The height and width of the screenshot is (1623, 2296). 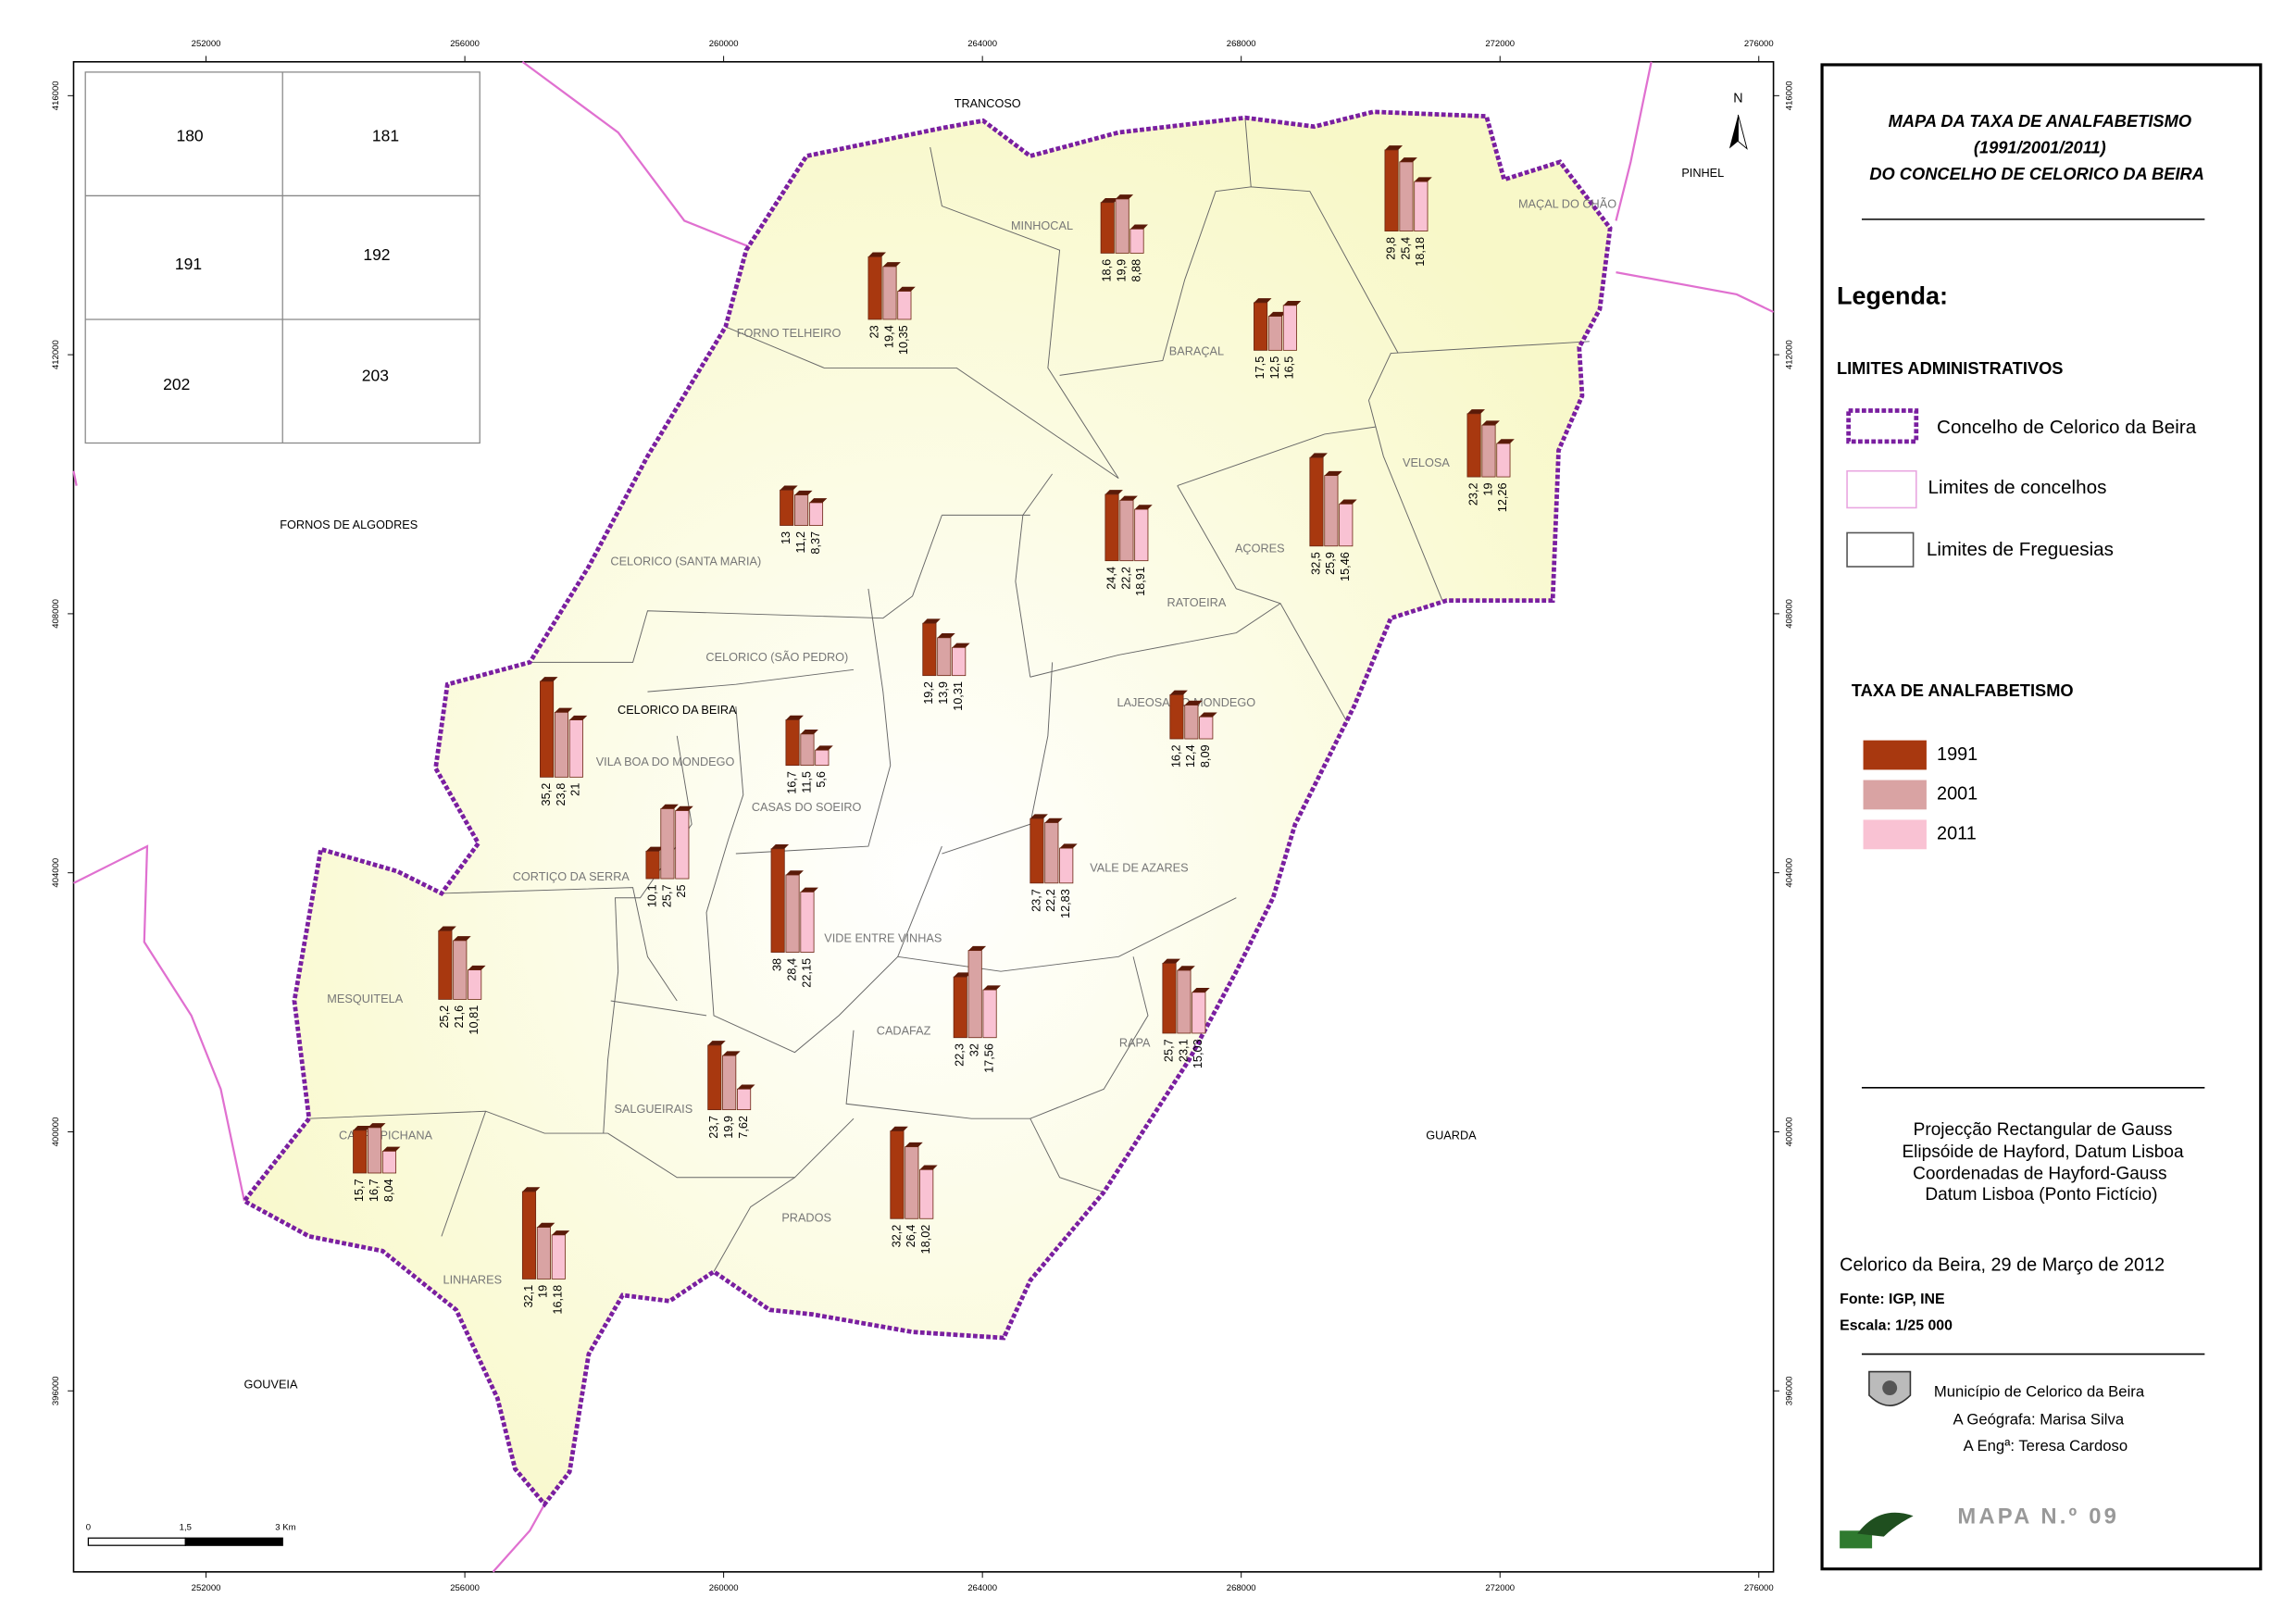 I want to click on value-label: 29,8, so click(x=1390, y=249).